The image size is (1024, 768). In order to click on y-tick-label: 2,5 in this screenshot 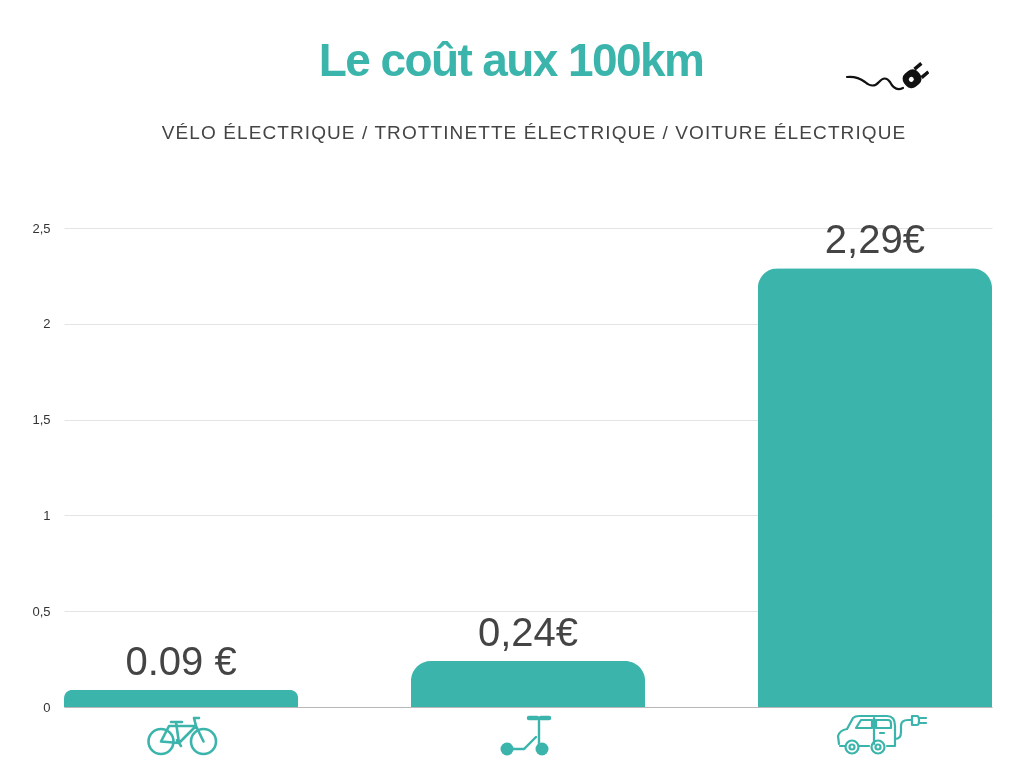, I will do `click(41, 228)`.